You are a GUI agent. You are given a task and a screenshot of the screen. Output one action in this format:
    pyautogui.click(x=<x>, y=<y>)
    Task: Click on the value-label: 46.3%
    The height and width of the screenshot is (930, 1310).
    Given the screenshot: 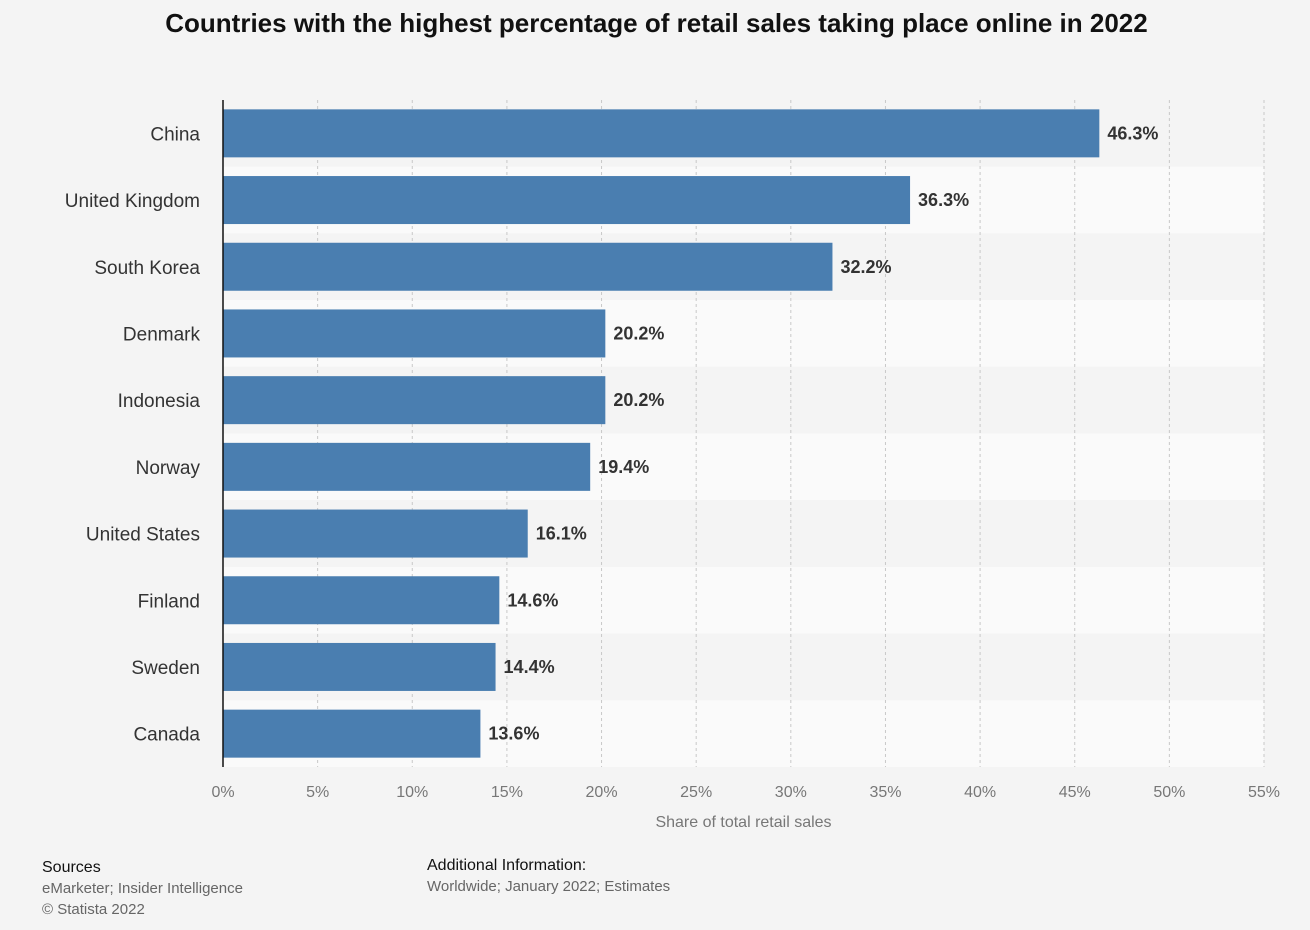 What is the action you would take?
    pyautogui.click(x=1132, y=133)
    